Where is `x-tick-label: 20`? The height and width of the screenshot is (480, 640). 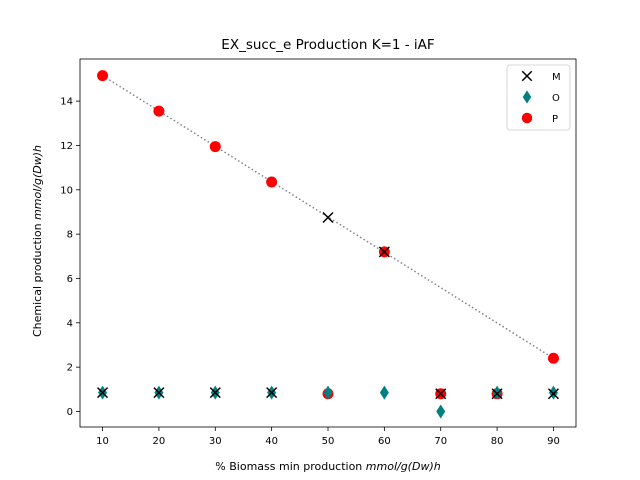
x-tick-label: 20 is located at coordinates (159, 441).